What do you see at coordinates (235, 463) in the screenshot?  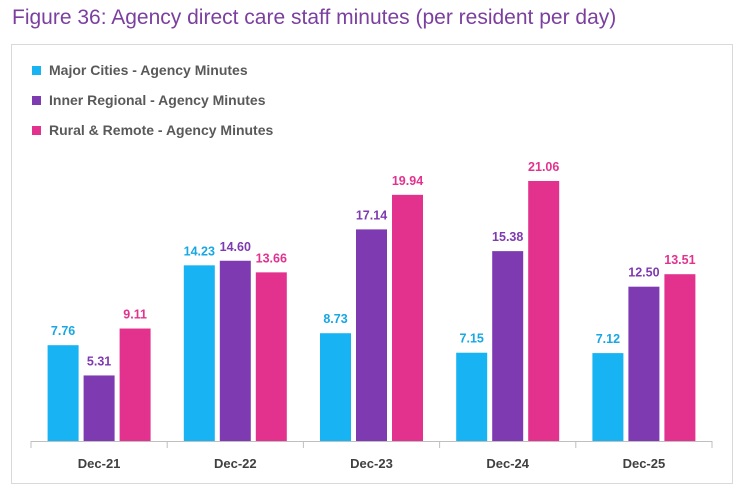 I see `x-tick-label-dec-22: Dec-22` at bounding box center [235, 463].